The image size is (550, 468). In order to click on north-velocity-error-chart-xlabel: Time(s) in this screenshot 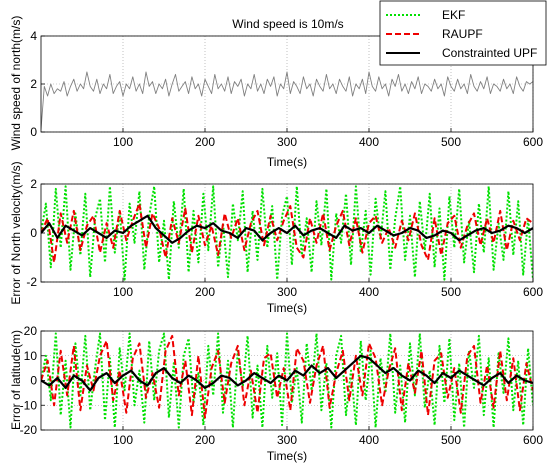, I will do `click(287, 308)`.